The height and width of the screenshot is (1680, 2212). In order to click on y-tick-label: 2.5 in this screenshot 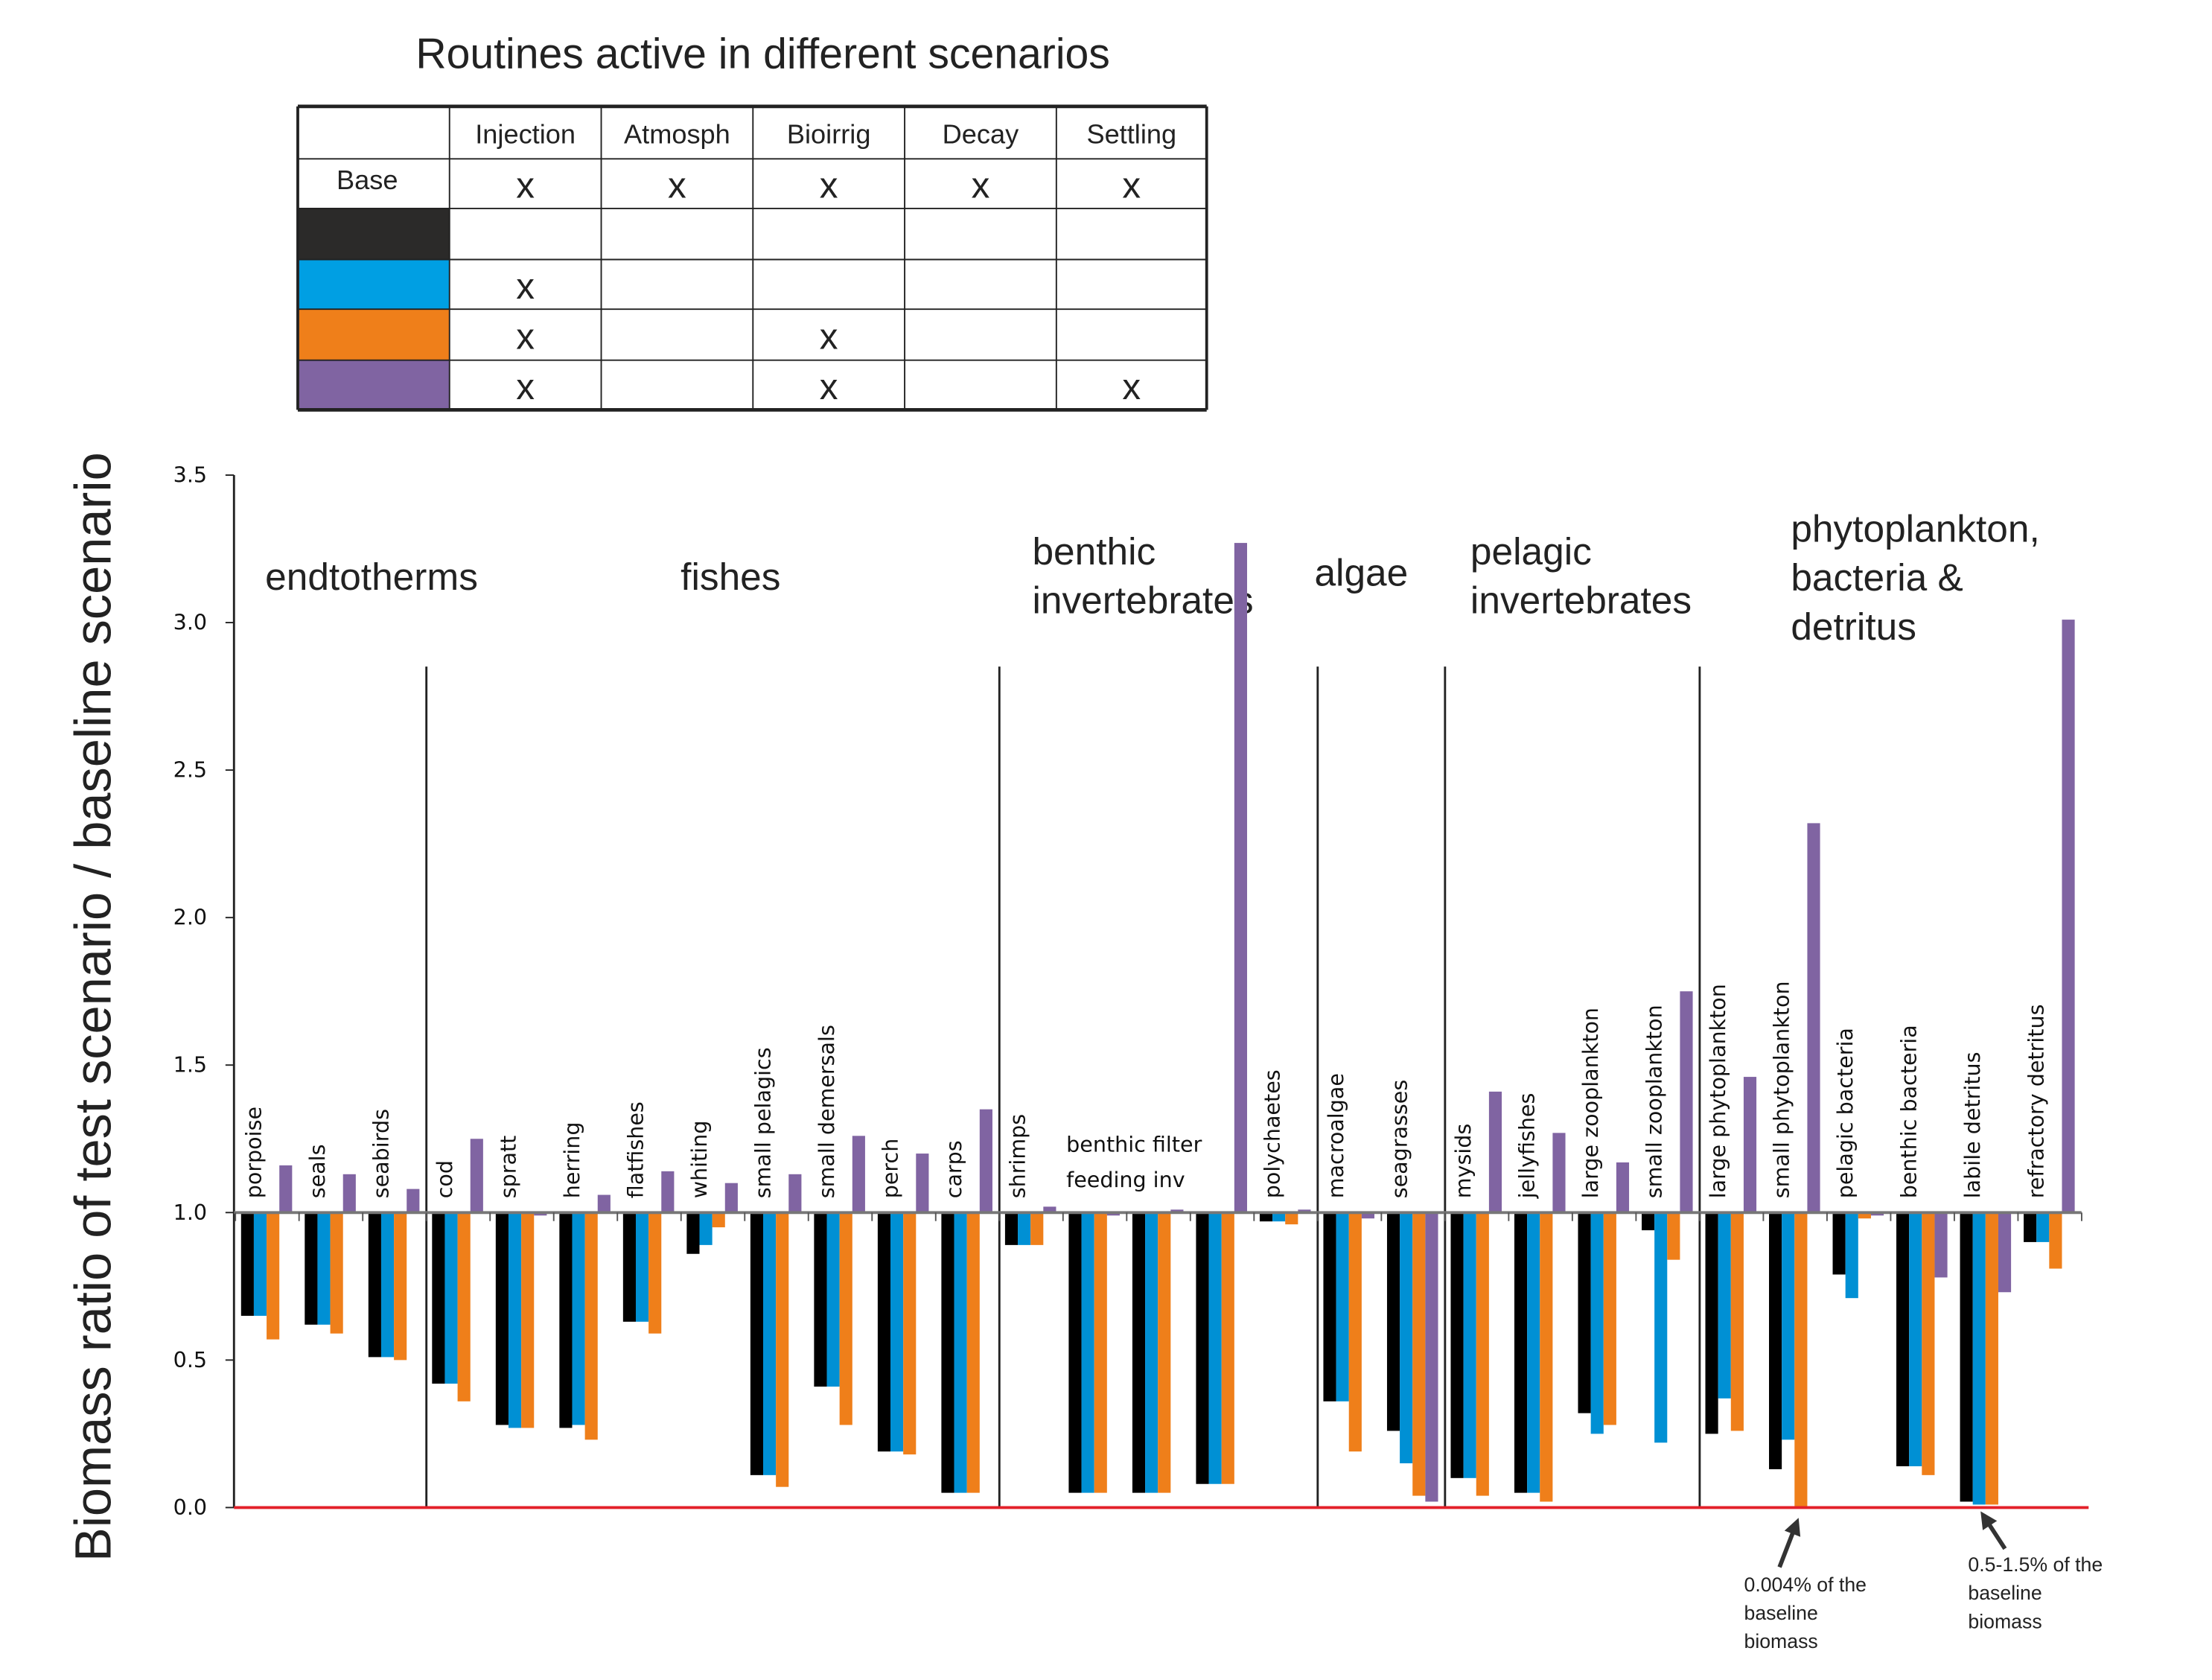, I will do `click(190, 770)`.